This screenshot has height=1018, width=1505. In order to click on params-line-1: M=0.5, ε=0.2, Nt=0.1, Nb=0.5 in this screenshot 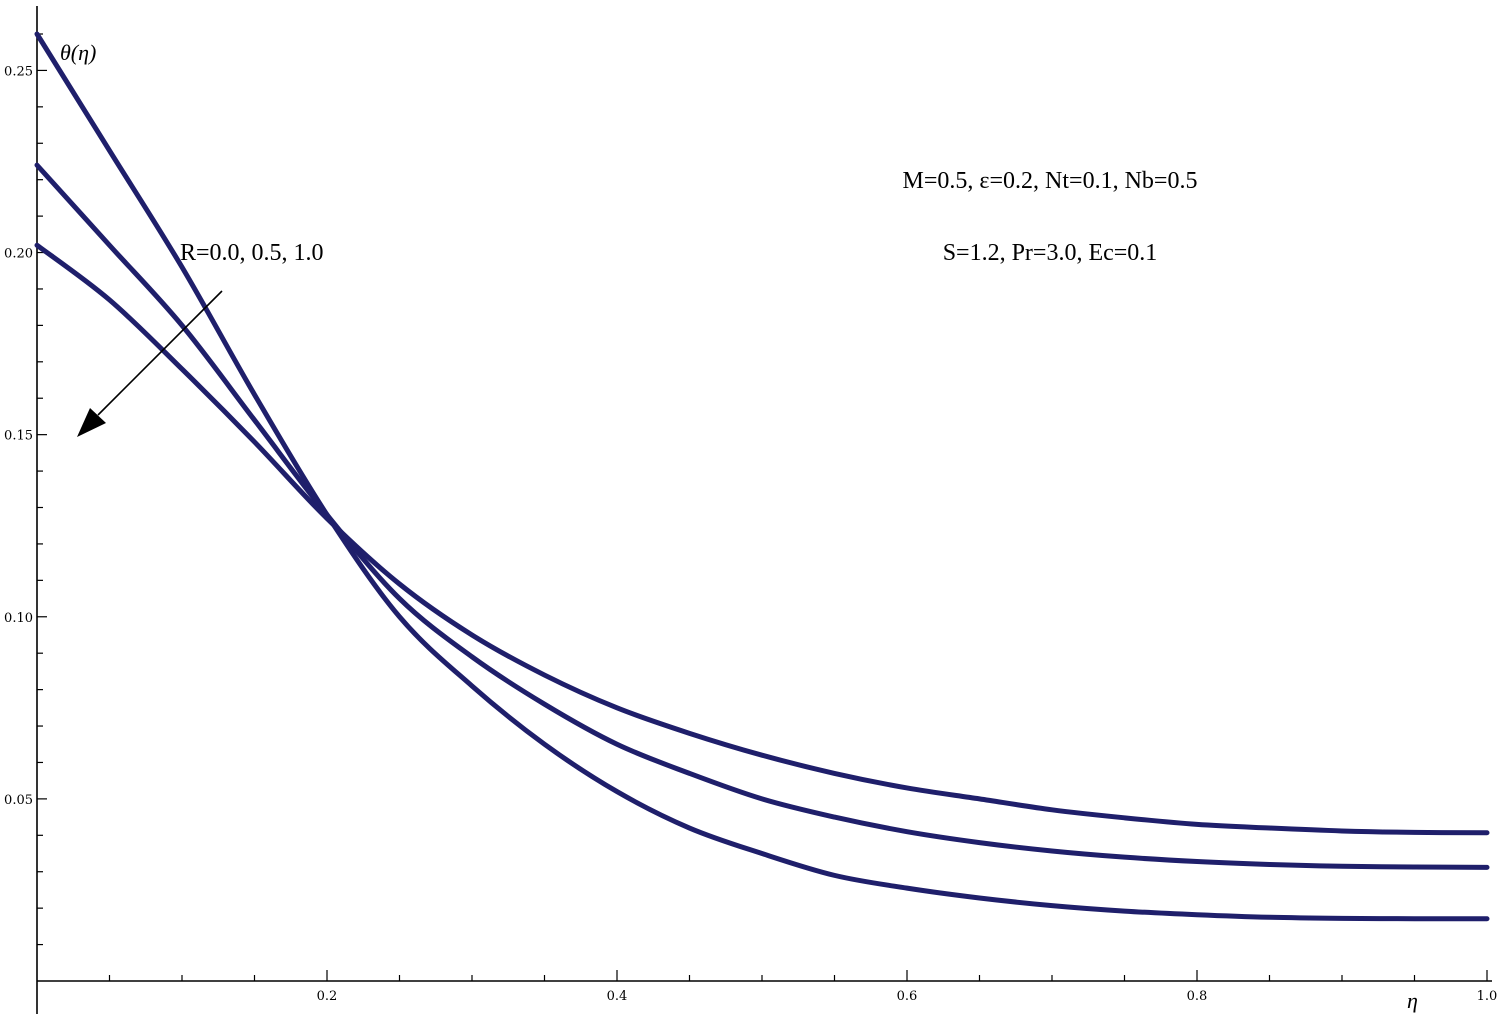, I will do `click(1050, 181)`.